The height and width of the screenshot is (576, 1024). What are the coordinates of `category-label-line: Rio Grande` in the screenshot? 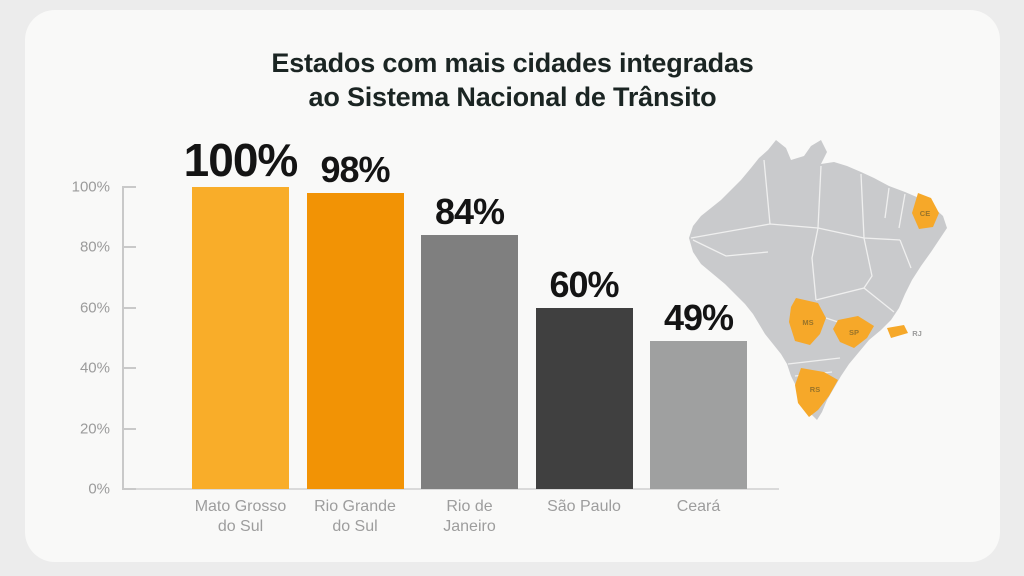 It's located at (355, 506).